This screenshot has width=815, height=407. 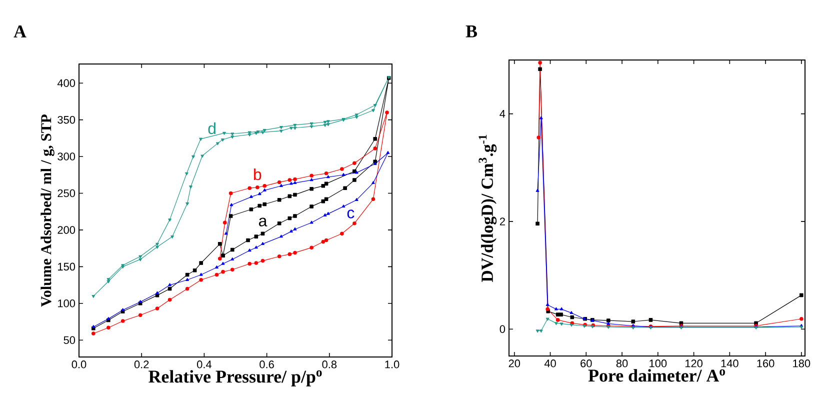 I want to click on series-label: a, so click(x=263, y=222).